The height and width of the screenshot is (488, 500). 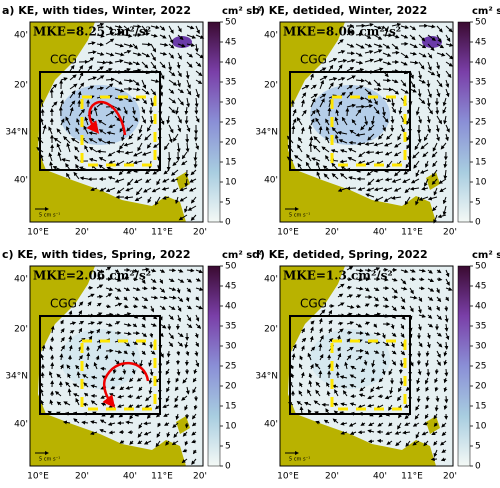 What do you see at coordinates (412, 233) in the screenshot?
I see `x-tick-label: 11°E` at bounding box center [412, 233].